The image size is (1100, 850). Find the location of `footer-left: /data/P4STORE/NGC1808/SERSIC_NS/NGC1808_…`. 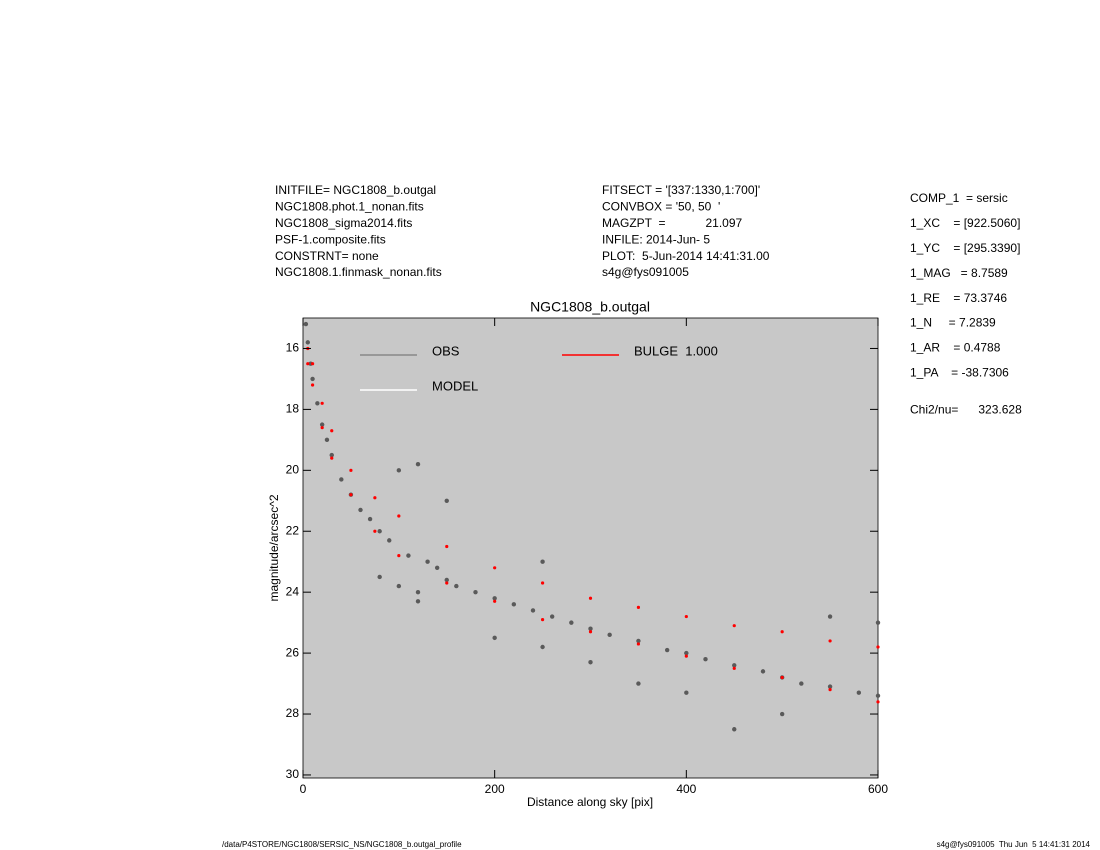

footer-left: /data/P4STORE/NGC1808/SERSIC_NS/NGC1808_… is located at coordinates (342, 844).